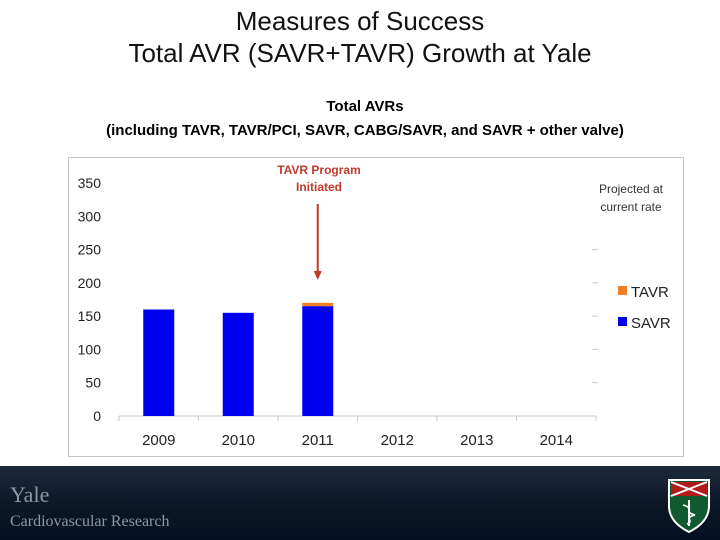 The width and height of the screenshot is (720, 540). What do you see at coordinates (318, 440) in the screenshot?
I see `x-tick-label: 2011` at bounding box center [318, 440].